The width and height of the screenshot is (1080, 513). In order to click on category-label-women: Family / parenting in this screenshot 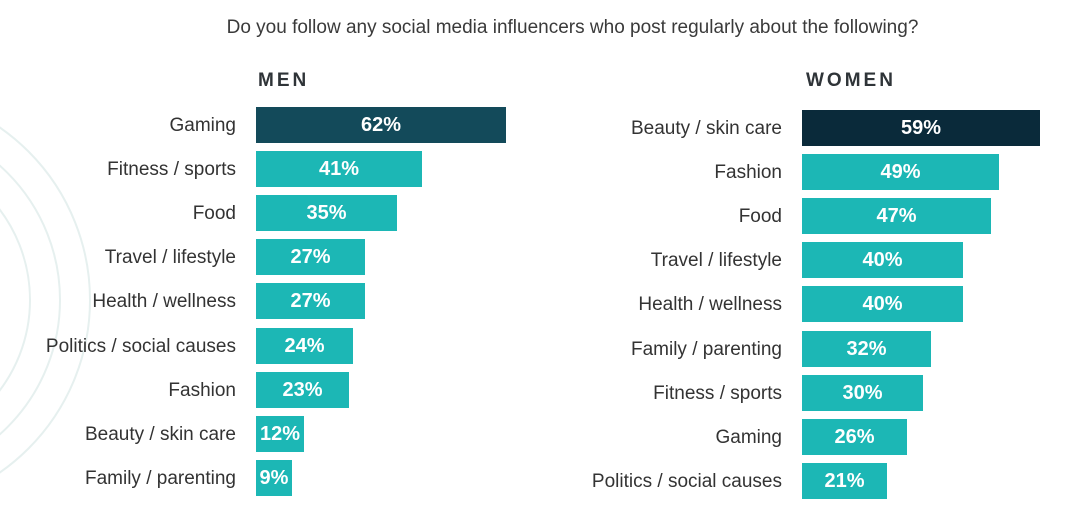, I will do `click(706, 349)`.